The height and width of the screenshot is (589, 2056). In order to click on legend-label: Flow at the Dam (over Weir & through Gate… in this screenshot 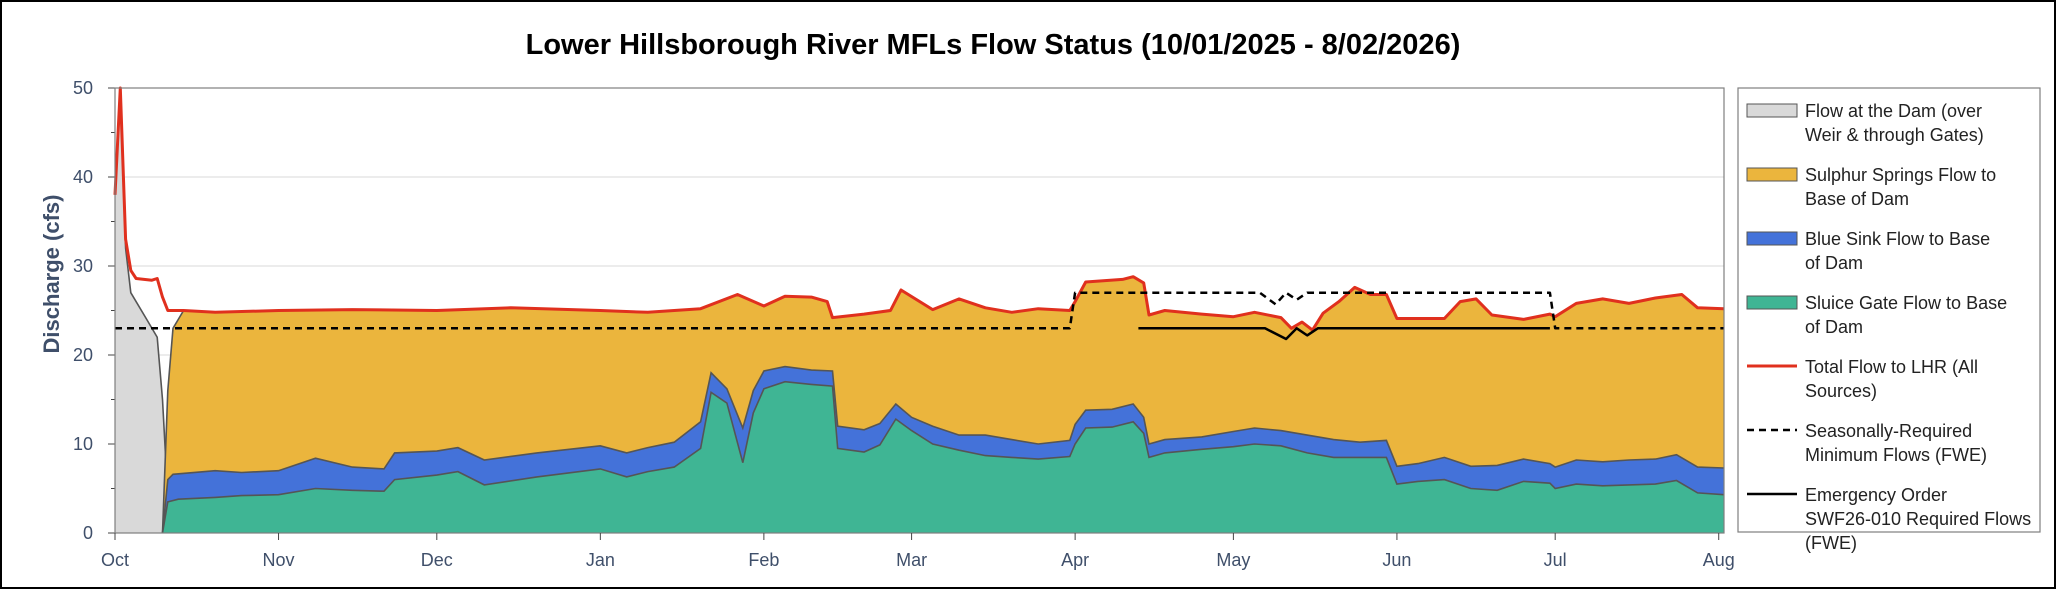, I will do `click(1894, 123)`.